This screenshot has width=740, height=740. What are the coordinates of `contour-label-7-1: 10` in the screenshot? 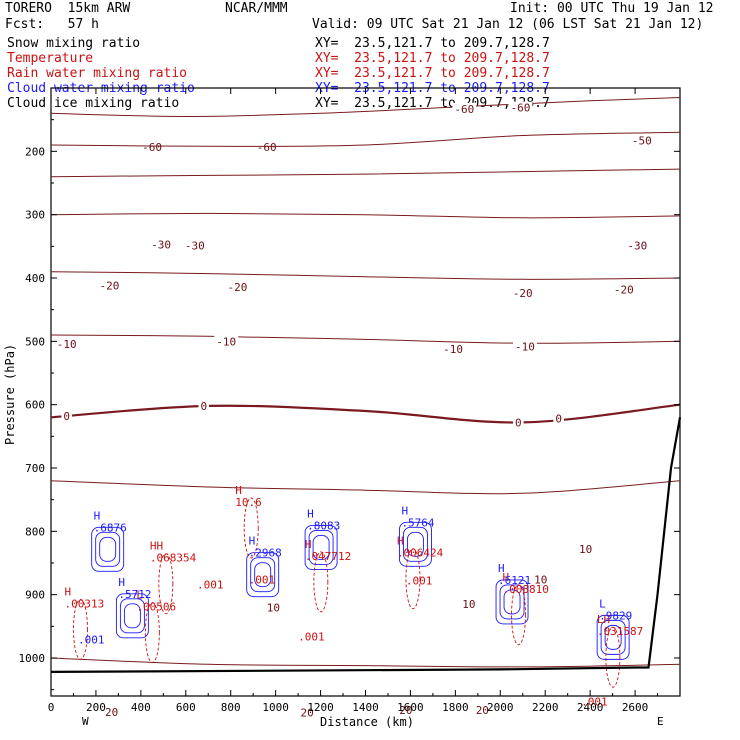 It's located at (540, 579).